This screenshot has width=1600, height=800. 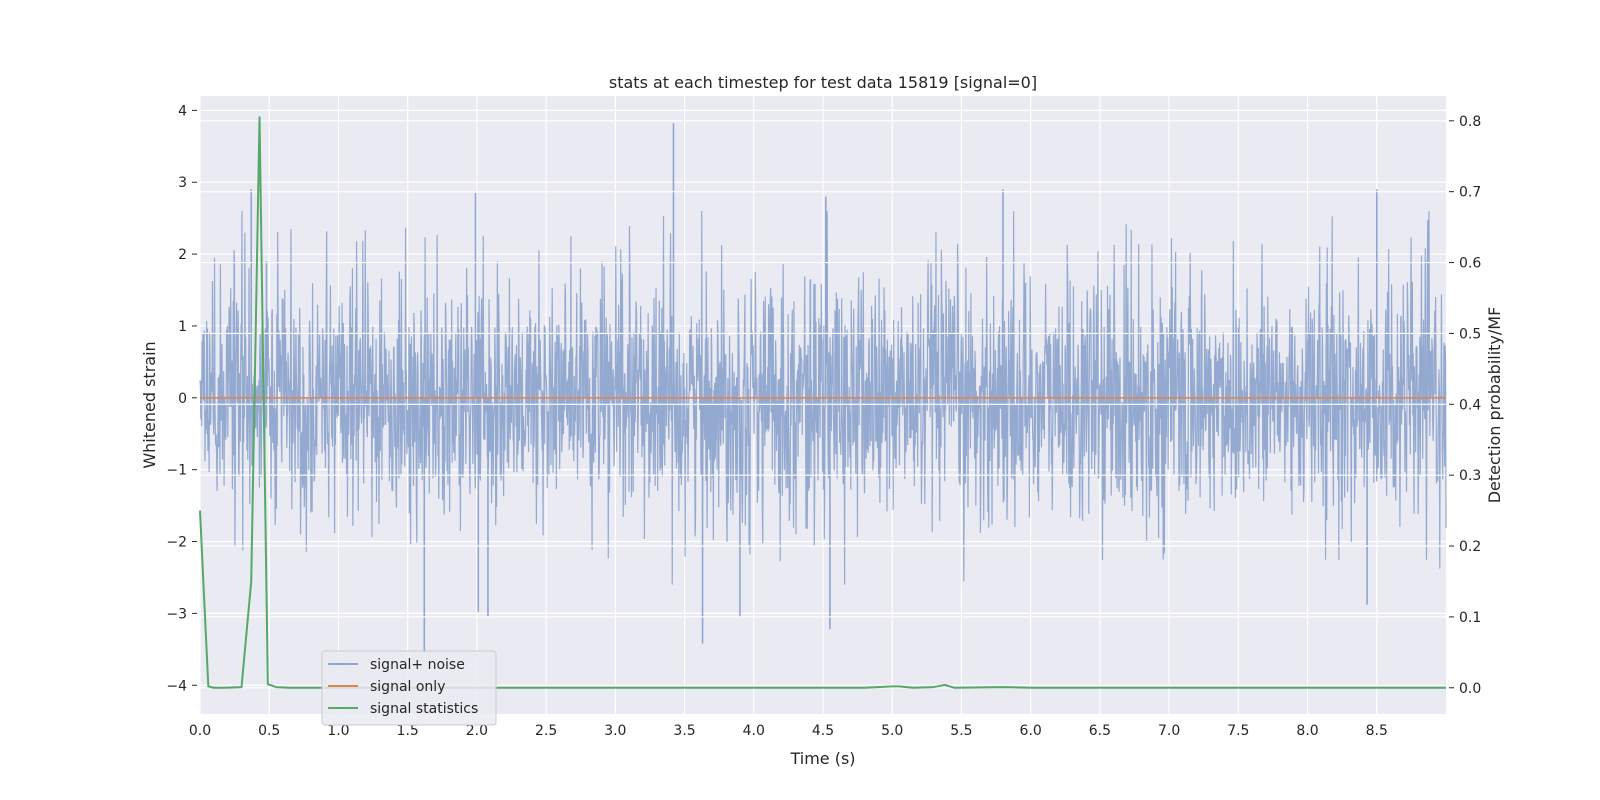 What do you see at coordinates (182, 255) in the screenshot?
I see `y-tick-label: 2` at bounding box center [182, 255].